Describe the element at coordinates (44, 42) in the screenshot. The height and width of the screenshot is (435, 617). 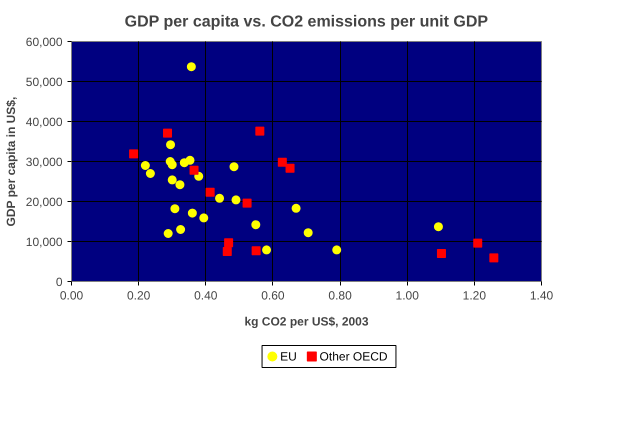
I see `y-tick-label: 60,000` at that location.